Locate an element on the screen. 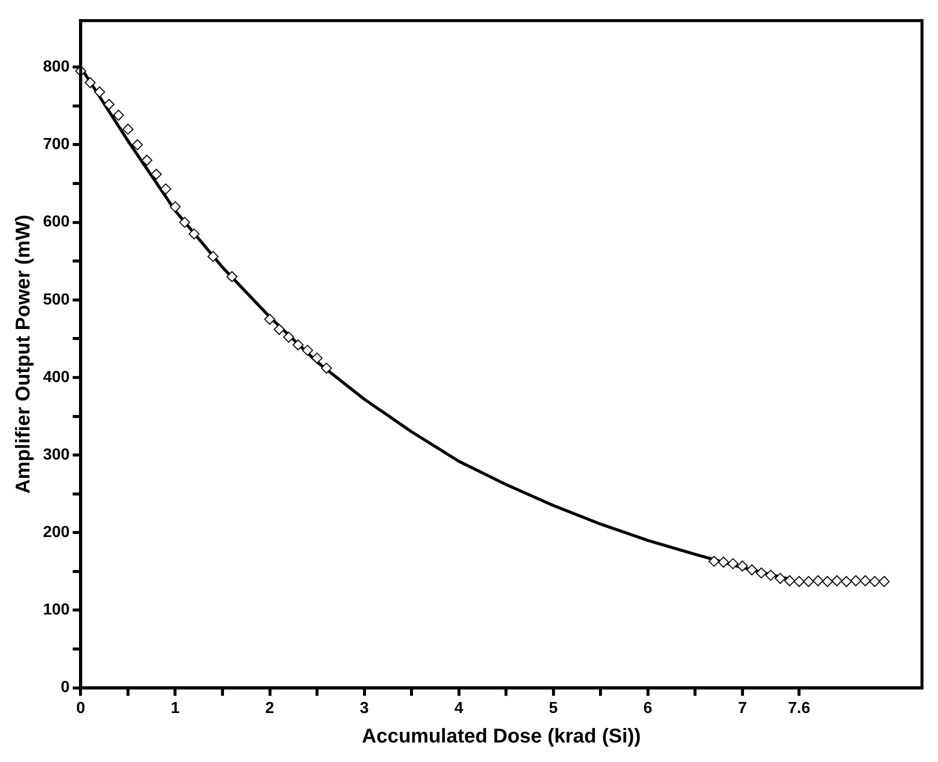  x-tick-label: 2 is located at coordinates (269, 708).